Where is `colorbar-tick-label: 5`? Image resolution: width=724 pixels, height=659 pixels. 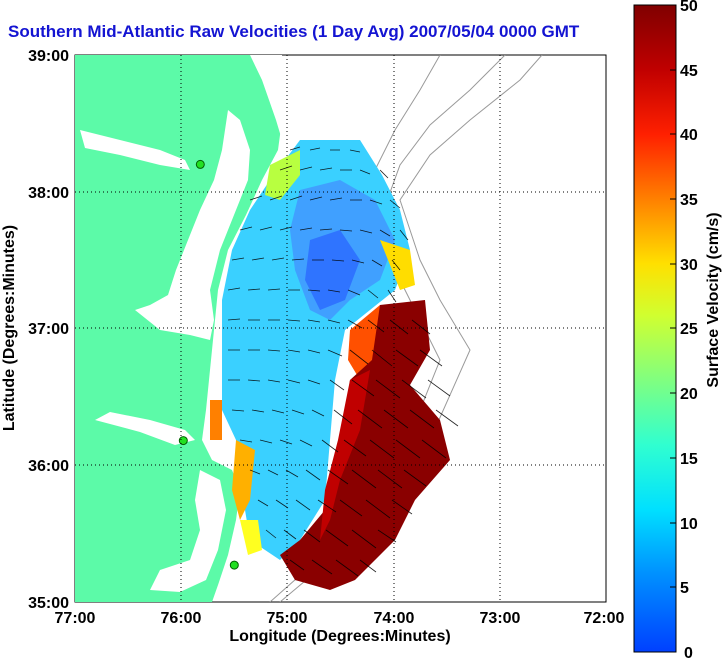
colorbar-tick-label: 5 is located at coordinates (684, 588).